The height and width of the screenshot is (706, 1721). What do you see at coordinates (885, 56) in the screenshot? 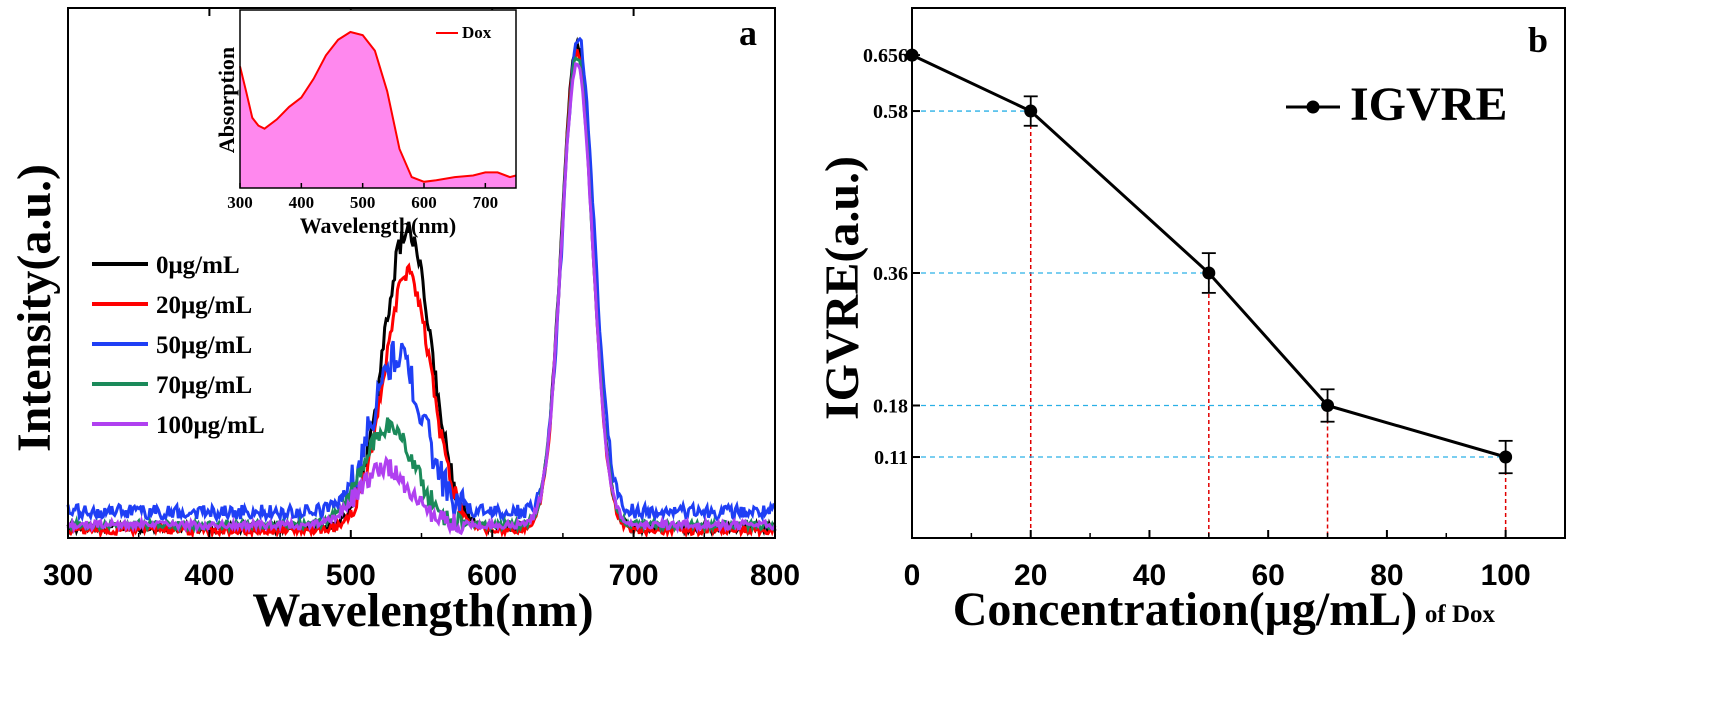
I see `y-tick-label-b: 0.656` at bounding box center [885, 56].